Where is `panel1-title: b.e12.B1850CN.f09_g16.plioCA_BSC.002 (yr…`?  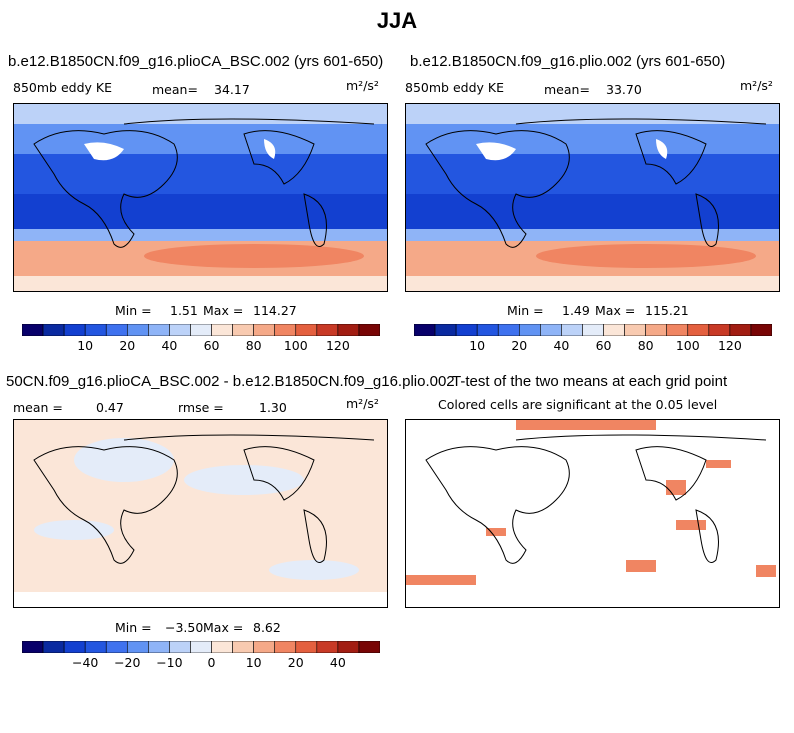 panel1-title: b.e12.B1850CN.f09_g16.plioCA_BSC.002 (yr… is located at coordinates (196, 61).